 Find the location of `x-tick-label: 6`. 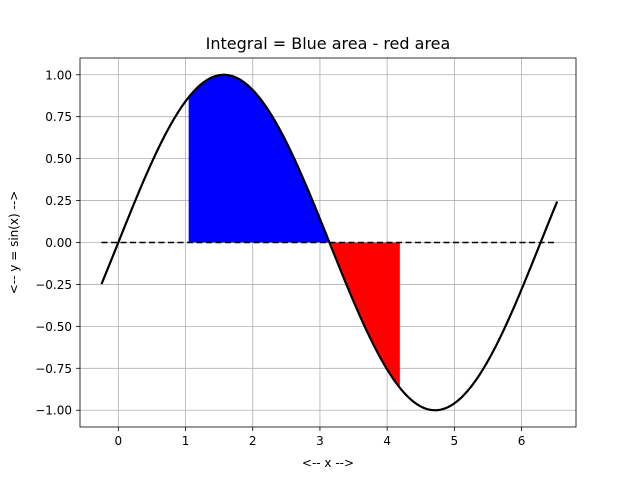

x-tick-label: 6 is located at coordinates (522, 441).